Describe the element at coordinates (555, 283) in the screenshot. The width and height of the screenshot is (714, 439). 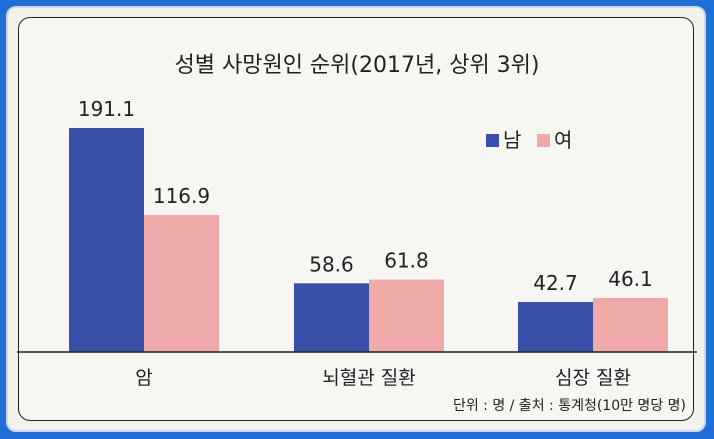
I see `data-label-male-2: 42.7` at that location.